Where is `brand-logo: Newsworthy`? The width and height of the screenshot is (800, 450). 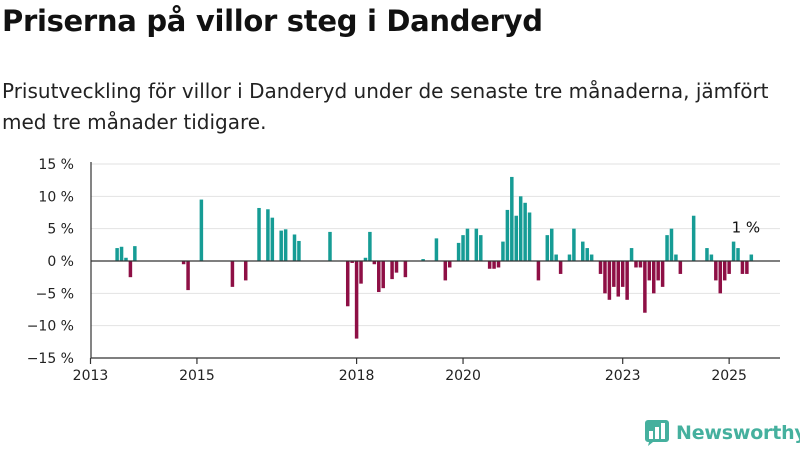 brand-logo: Newsworthy is located at coordinates (722, 433).